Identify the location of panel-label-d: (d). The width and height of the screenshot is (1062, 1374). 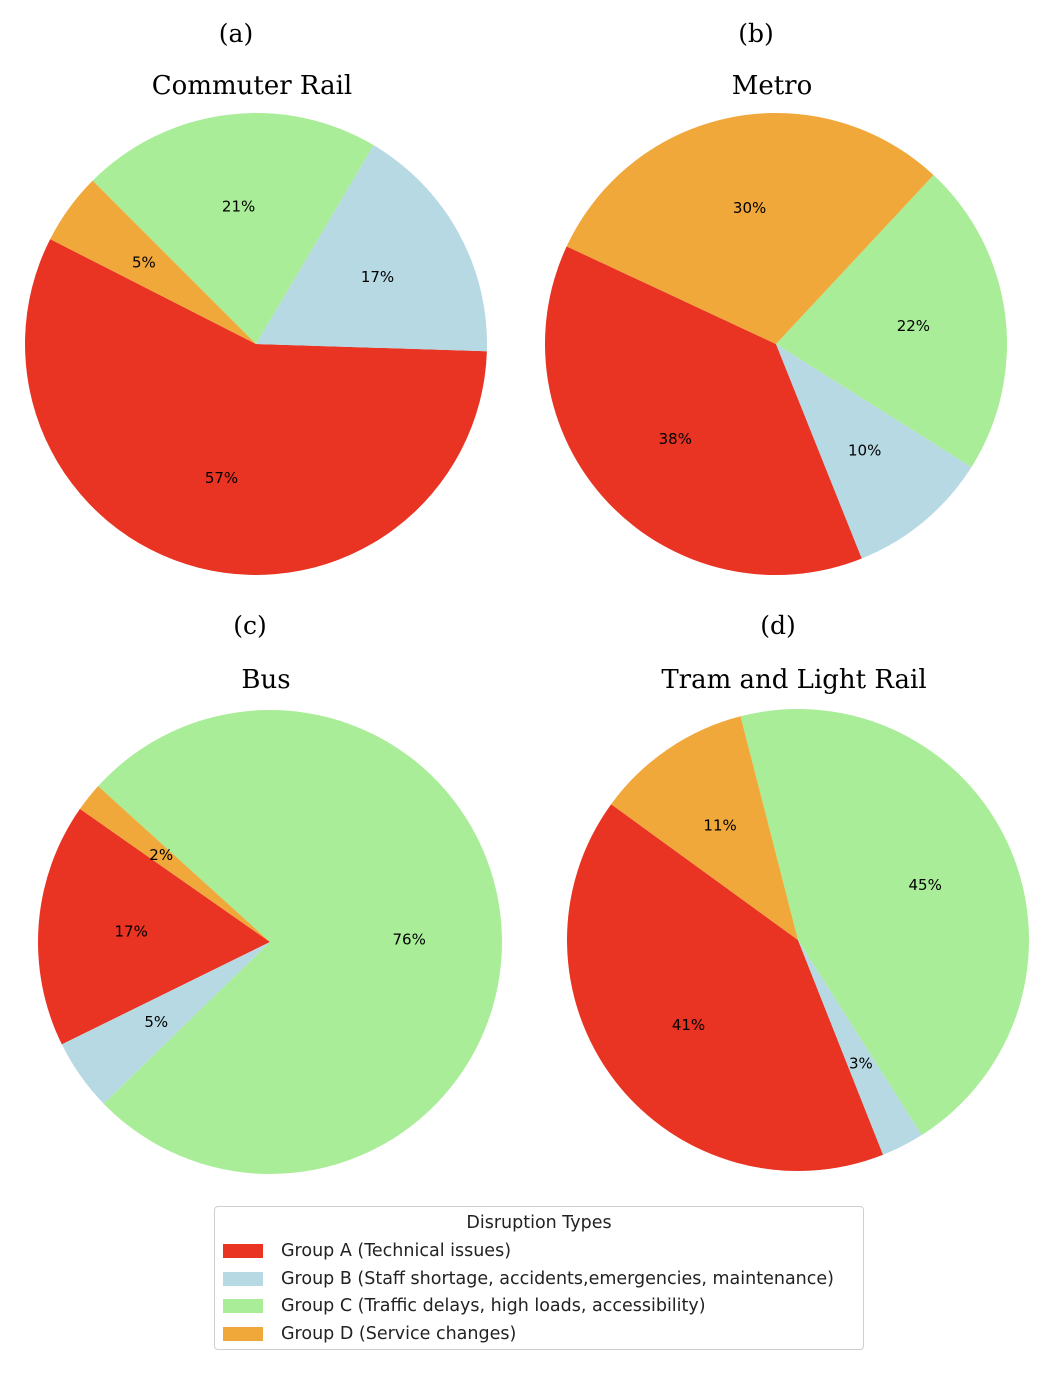
(778, 625).